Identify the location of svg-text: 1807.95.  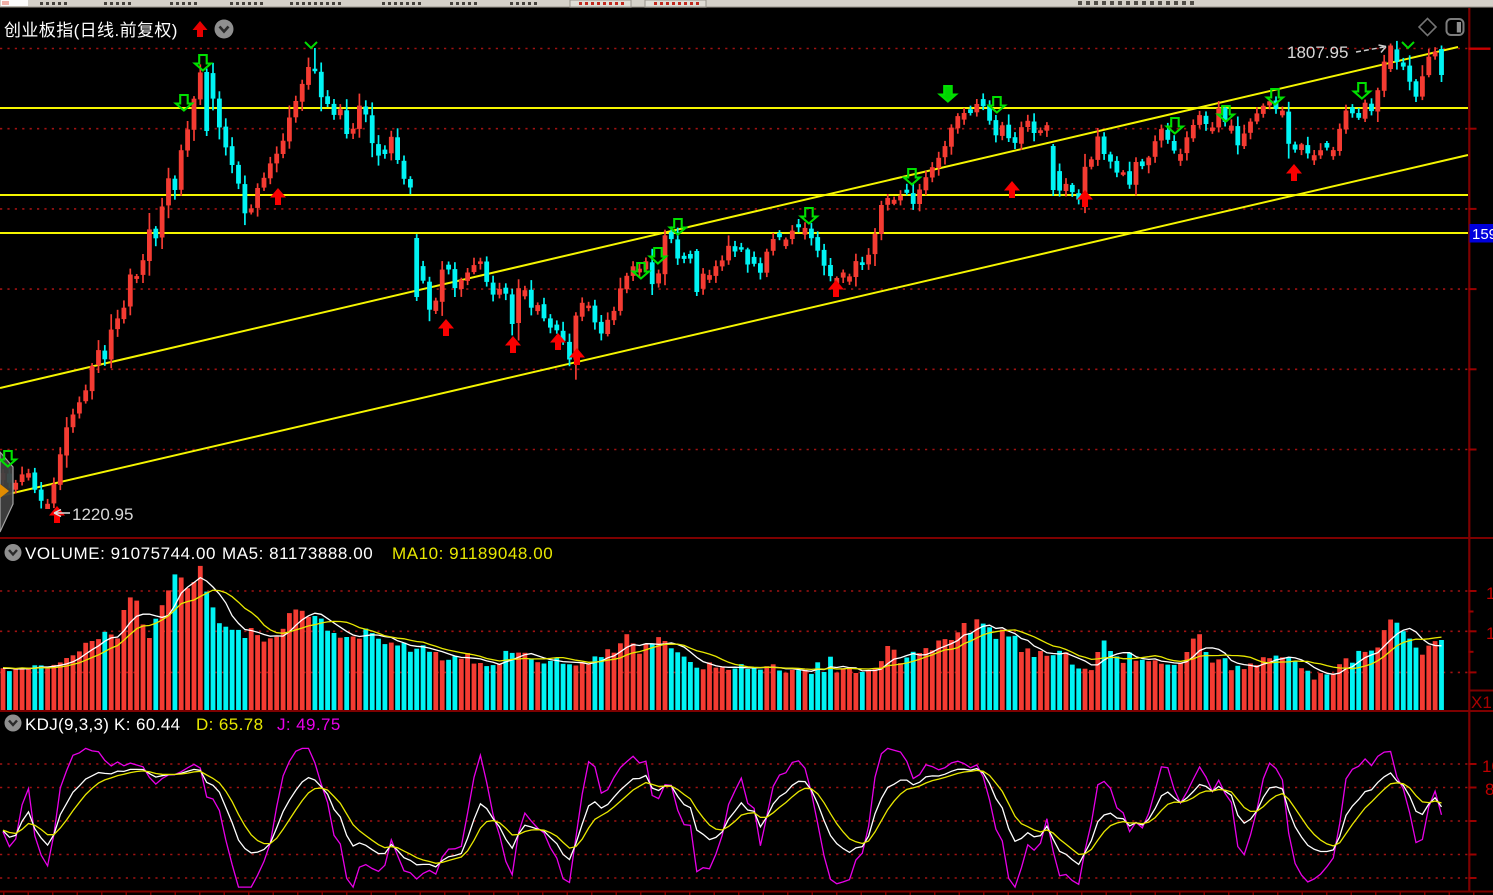
(1317, 52).